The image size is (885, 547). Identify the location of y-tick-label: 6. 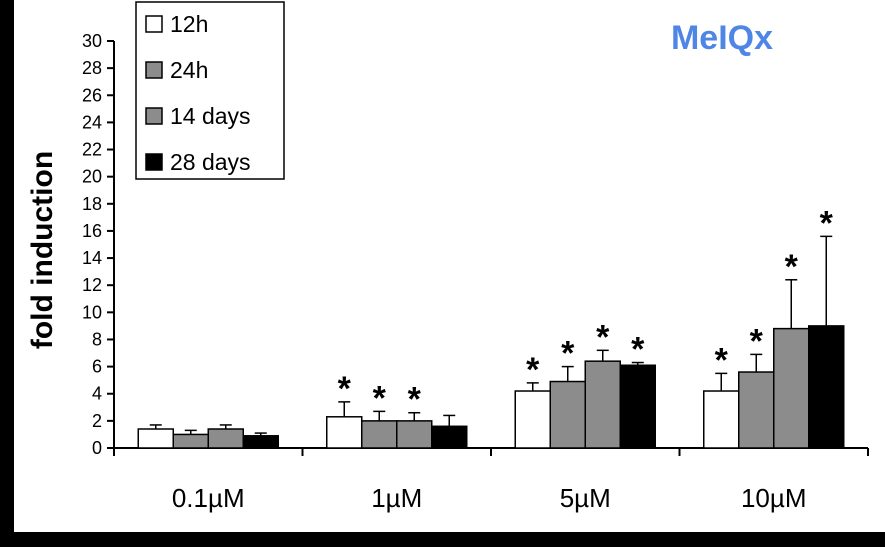
(97, 367).